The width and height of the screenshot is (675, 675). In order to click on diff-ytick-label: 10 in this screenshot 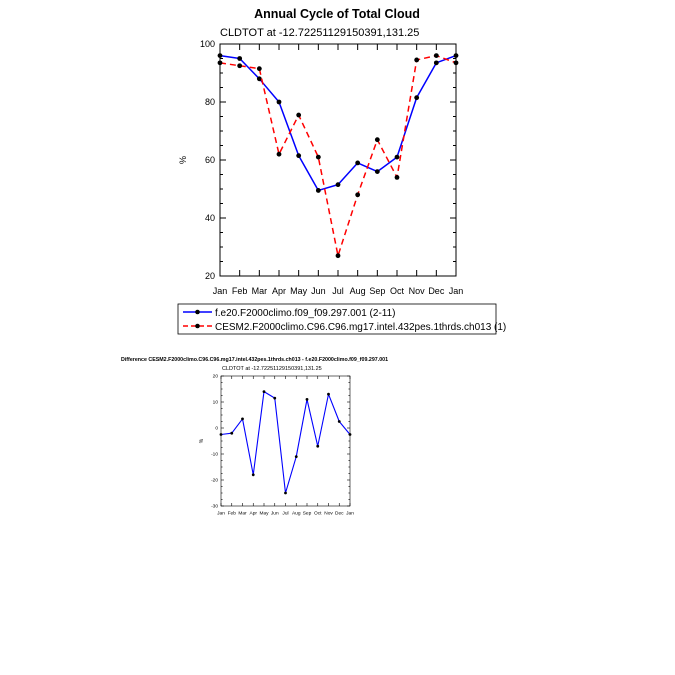, I will do `click(216, 403)`.